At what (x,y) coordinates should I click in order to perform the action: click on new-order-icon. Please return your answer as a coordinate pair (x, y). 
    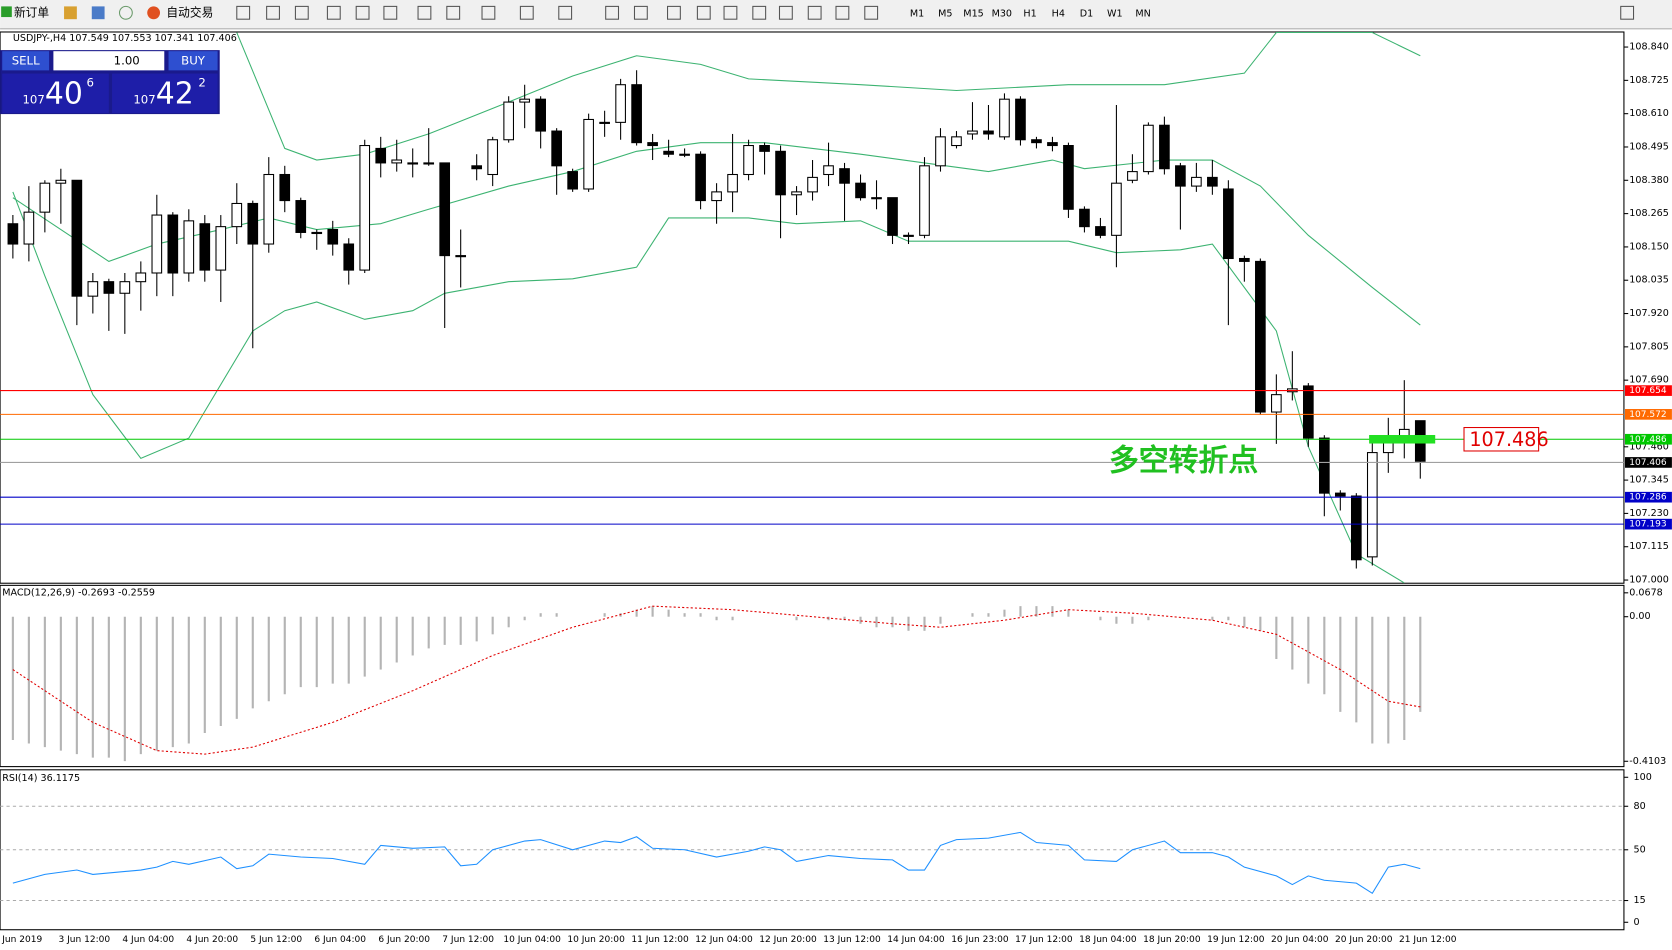
    Looking at the image, I should click on (6, 12).